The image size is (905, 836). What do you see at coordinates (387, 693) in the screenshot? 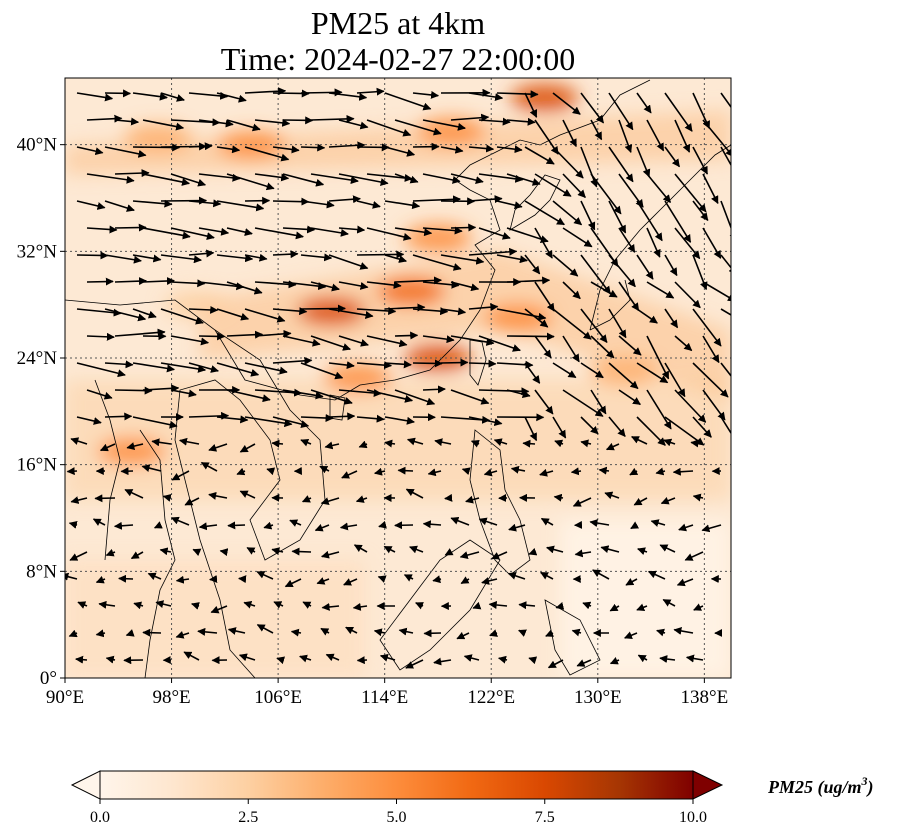
I see `x-axis: 90°E 98°E 106°E 114°E 122°E 130°E 138°E` at bounding box center [387, 693].